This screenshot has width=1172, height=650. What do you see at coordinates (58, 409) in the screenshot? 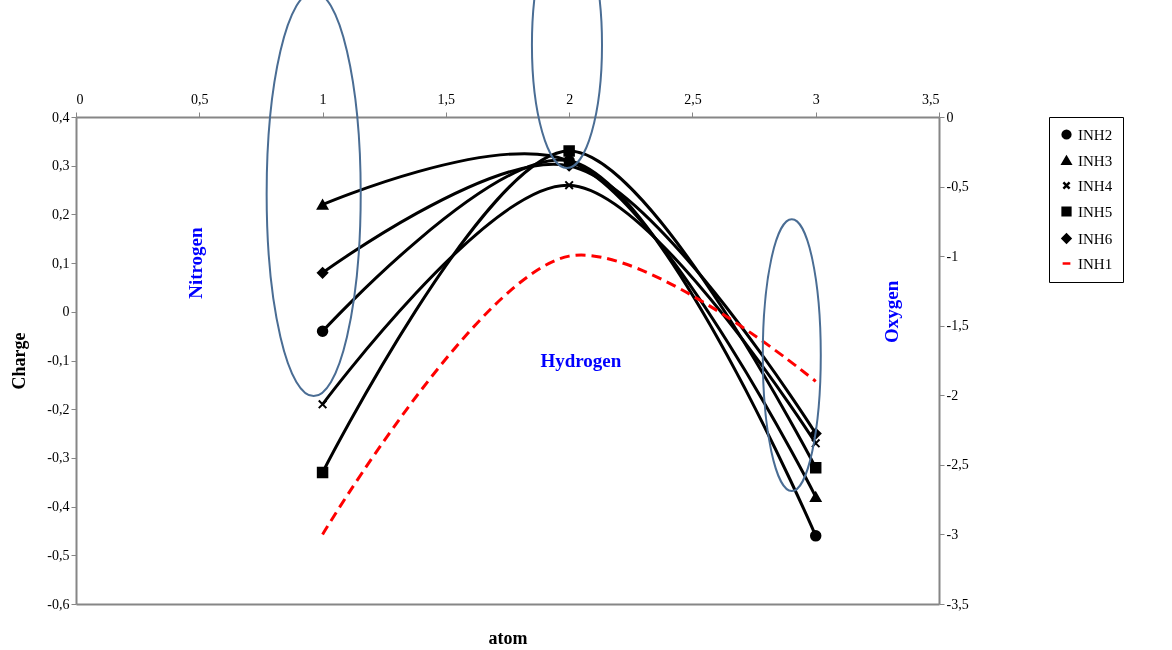
I see `y-tick-label: -0,2` at bounding box center [58, 409].